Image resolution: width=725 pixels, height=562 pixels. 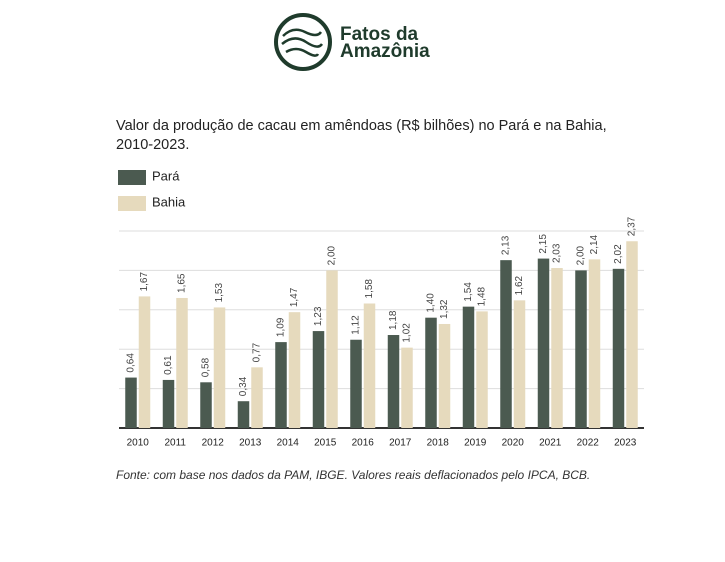 What do you see at coordinates (318, 316) in the screenshot?
I see `value-label: 1,23` at bounding box center [318, 316].